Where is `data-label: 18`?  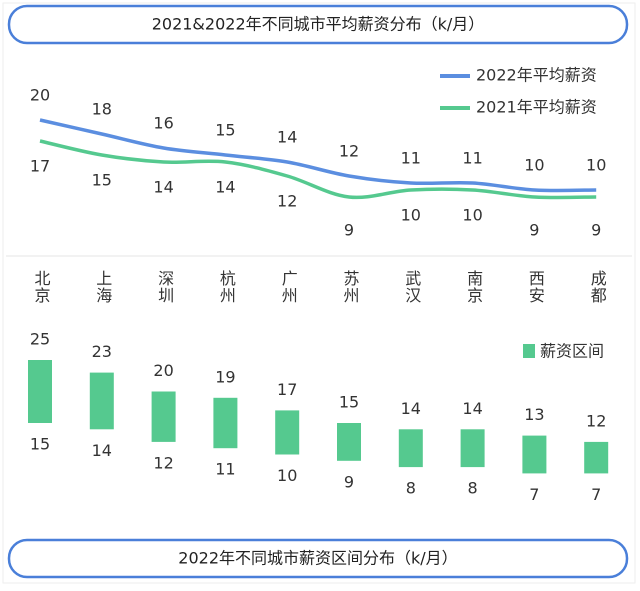 data-label: 18 is located at coordinates (102, 109).